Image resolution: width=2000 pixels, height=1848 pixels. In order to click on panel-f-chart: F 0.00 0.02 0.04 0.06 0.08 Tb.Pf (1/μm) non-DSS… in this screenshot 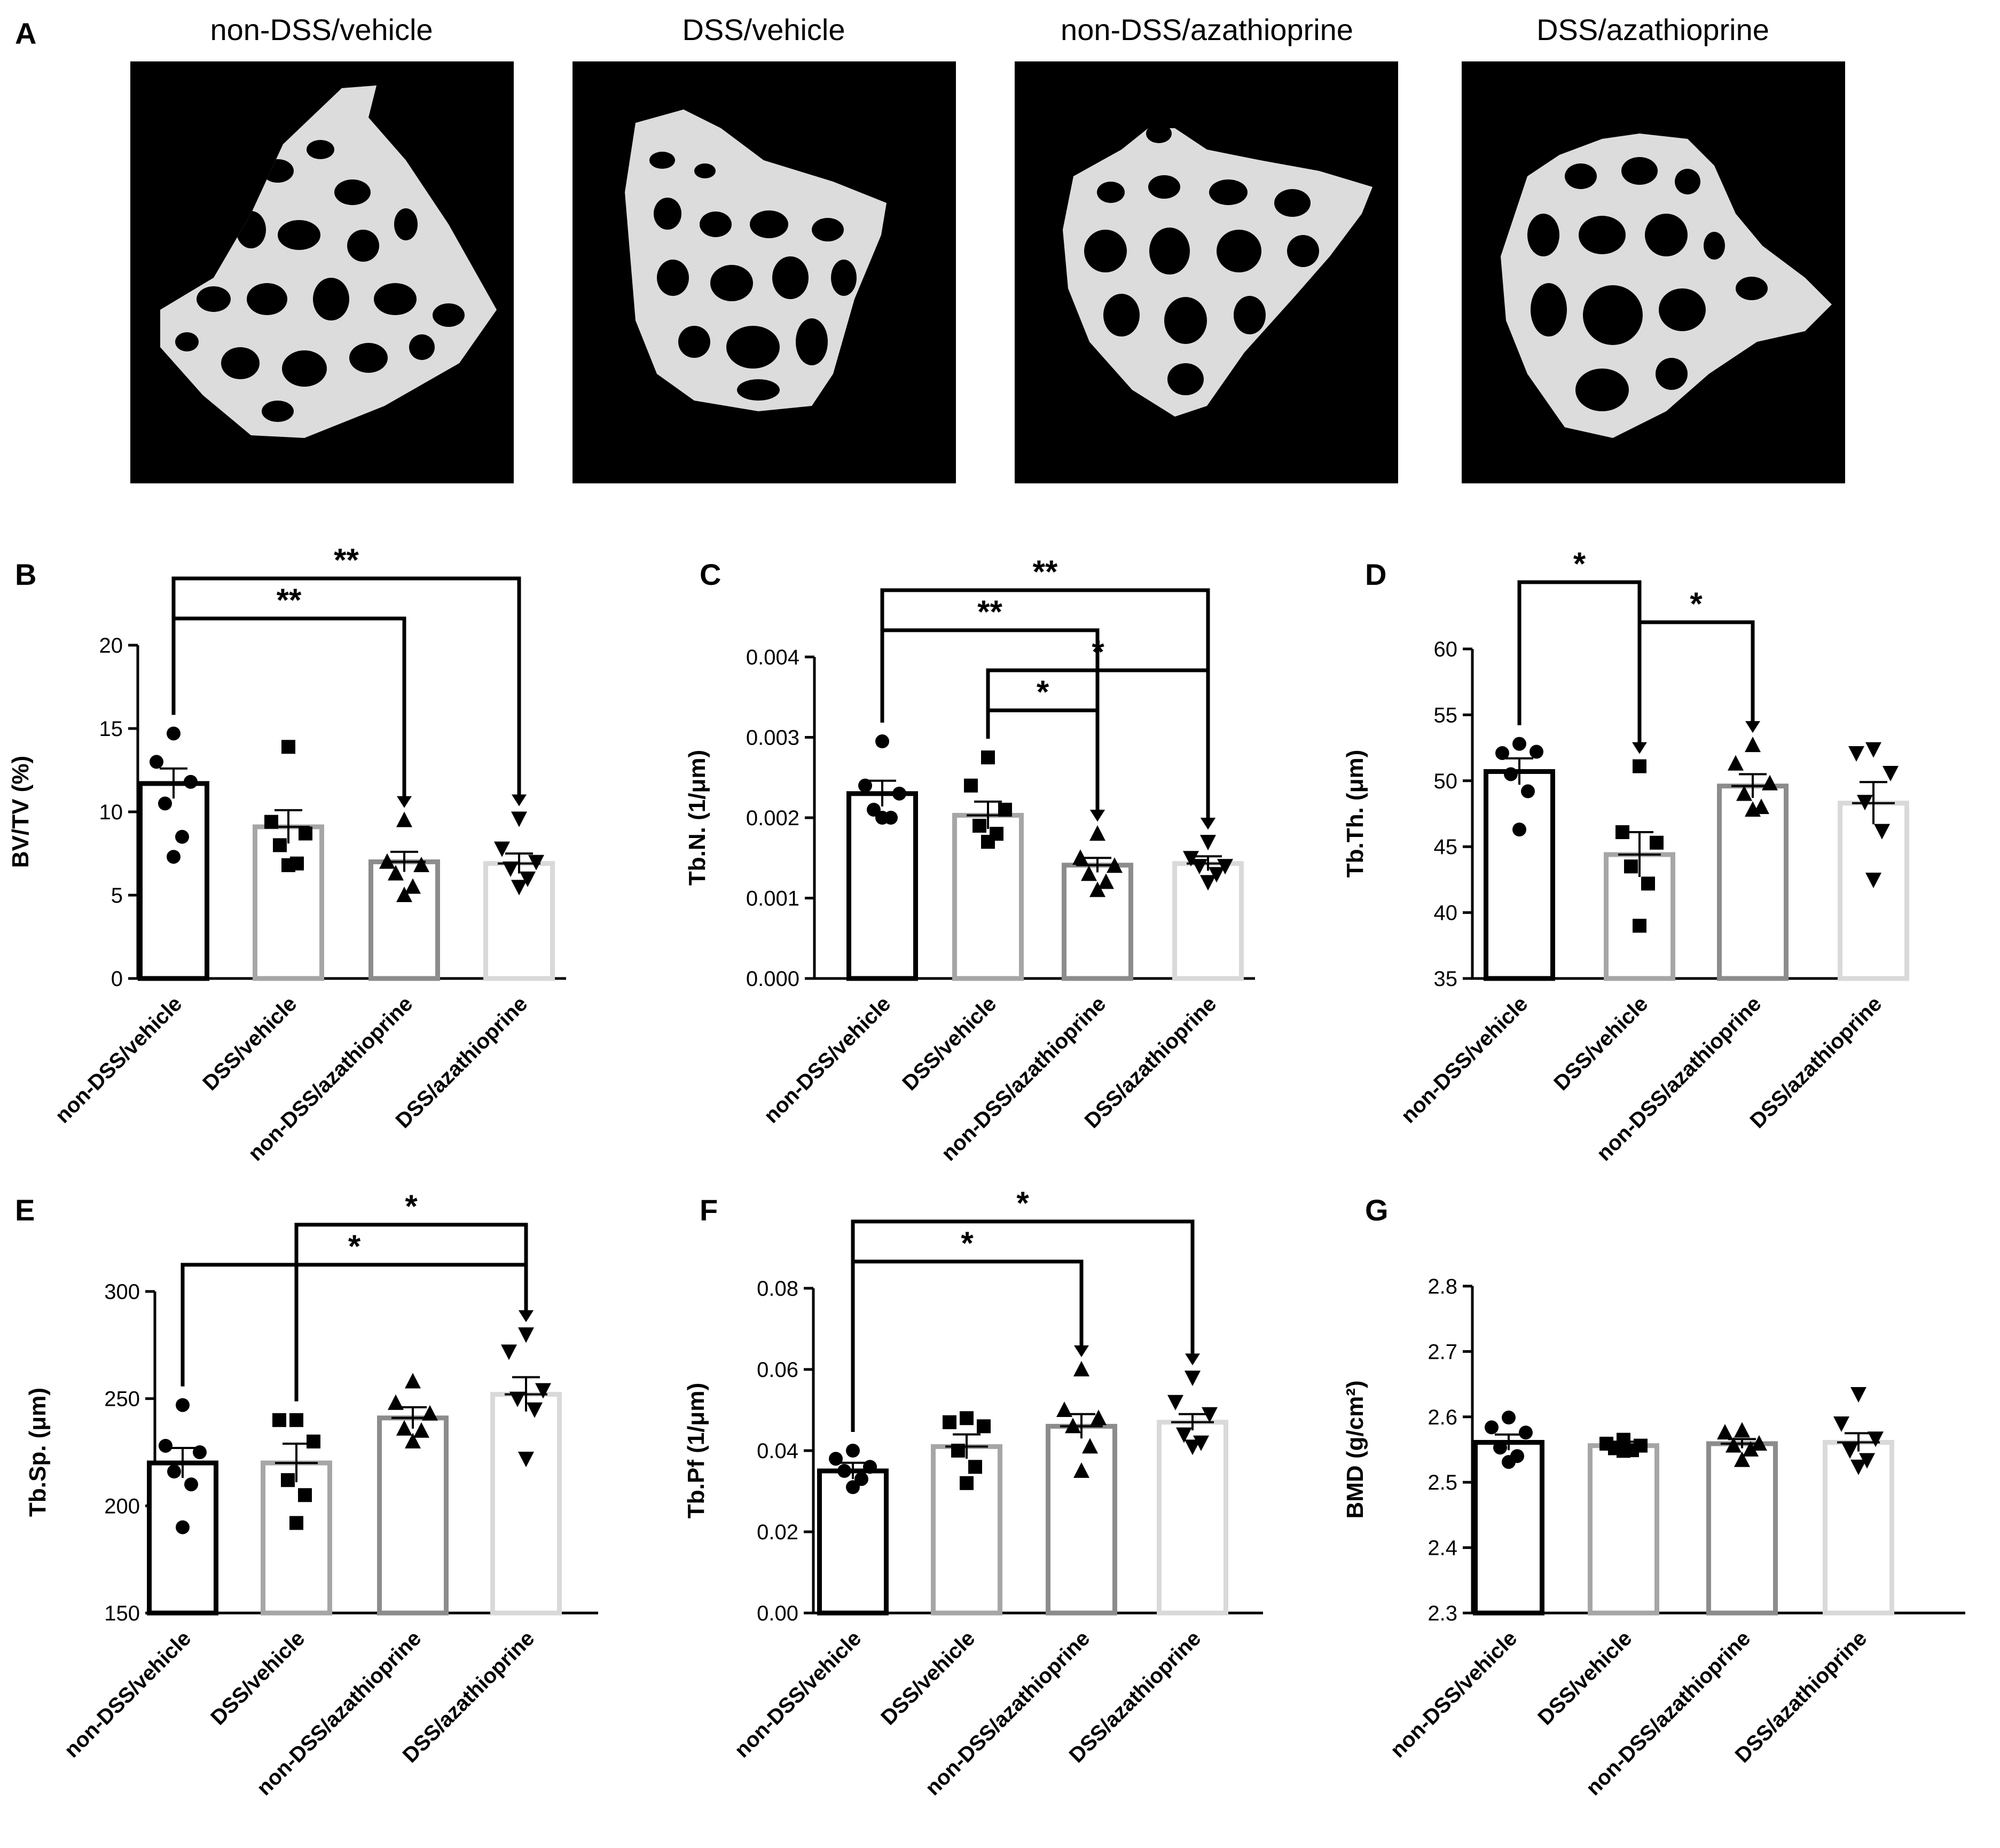, I will do `click(973, 1492)`.